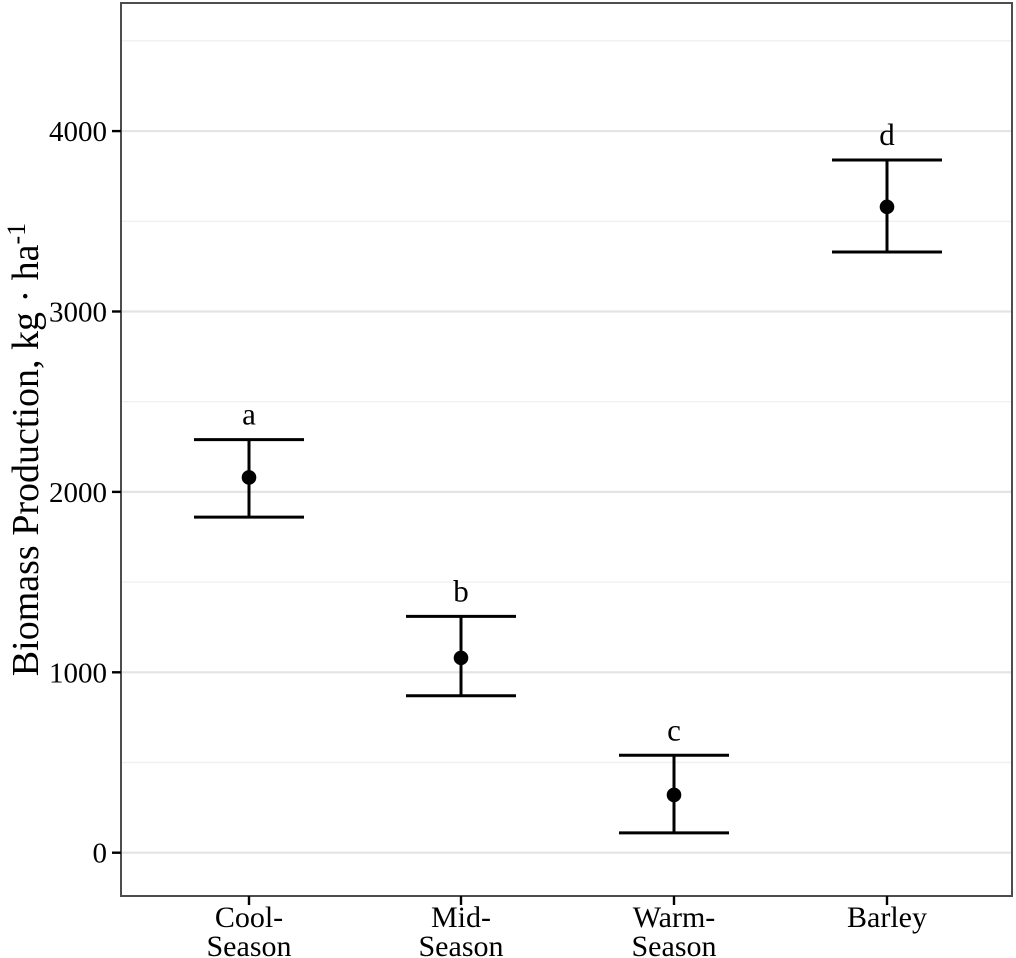  Describe the element at coordinates (78, 312) in the screenshot. I see `y-axis-tick-label: 3000` at that location.